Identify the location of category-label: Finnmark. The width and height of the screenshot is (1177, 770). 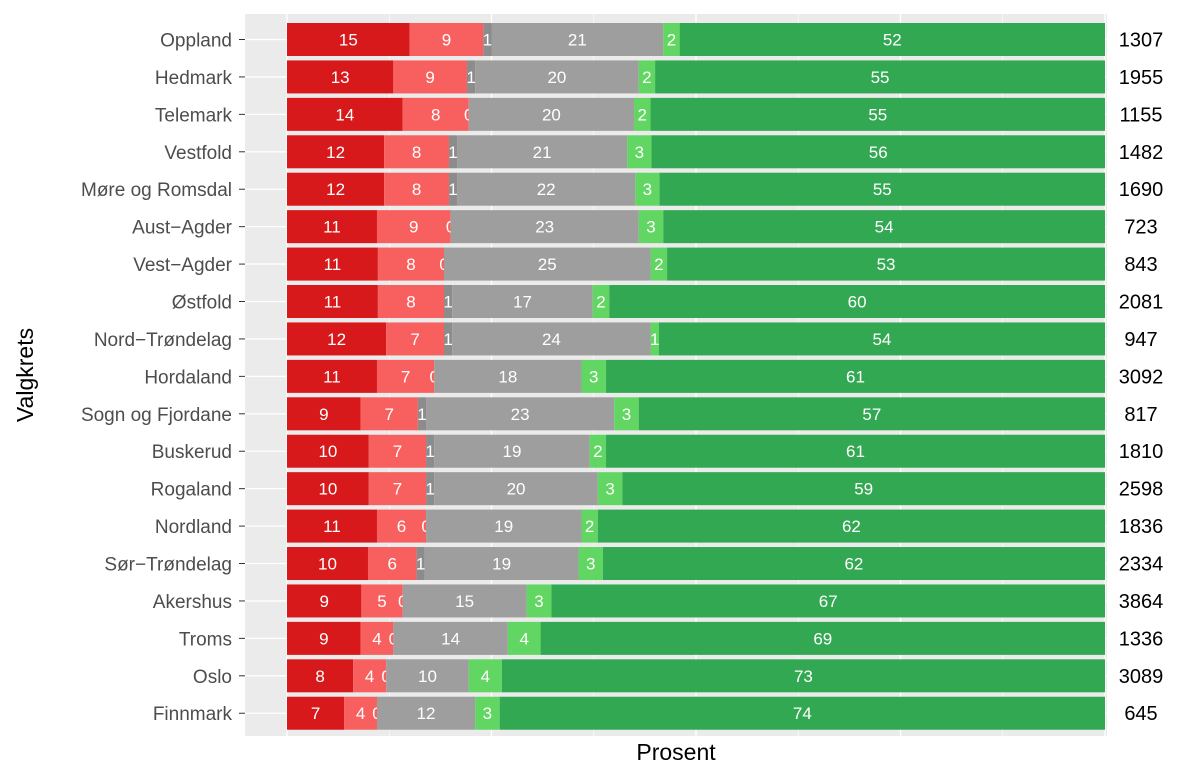
(193, 714).